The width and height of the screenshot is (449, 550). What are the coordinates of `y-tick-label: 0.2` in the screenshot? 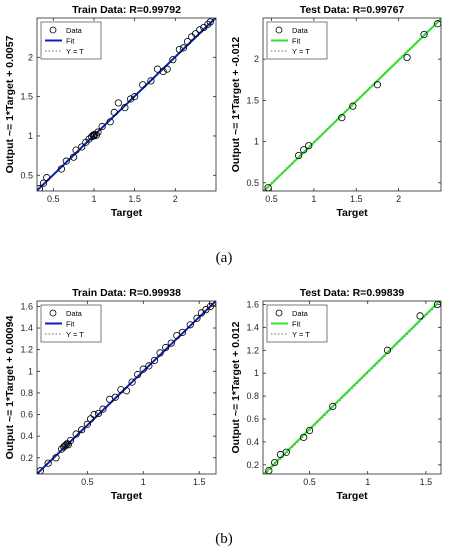 It's located at (26, 458).